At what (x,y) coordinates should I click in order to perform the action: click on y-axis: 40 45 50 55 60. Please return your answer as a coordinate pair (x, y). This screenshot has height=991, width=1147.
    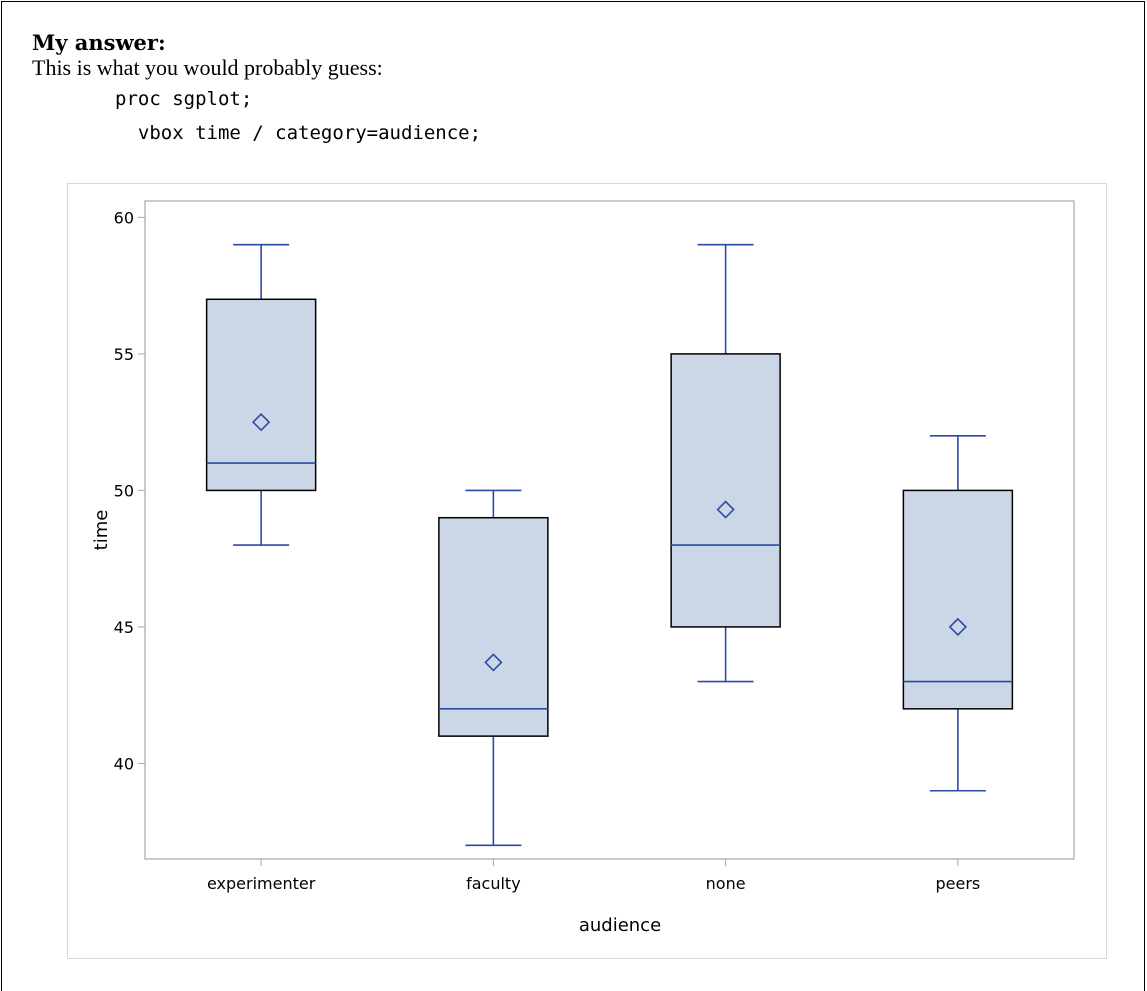
    Looking at the image, I should click on (129, 490).